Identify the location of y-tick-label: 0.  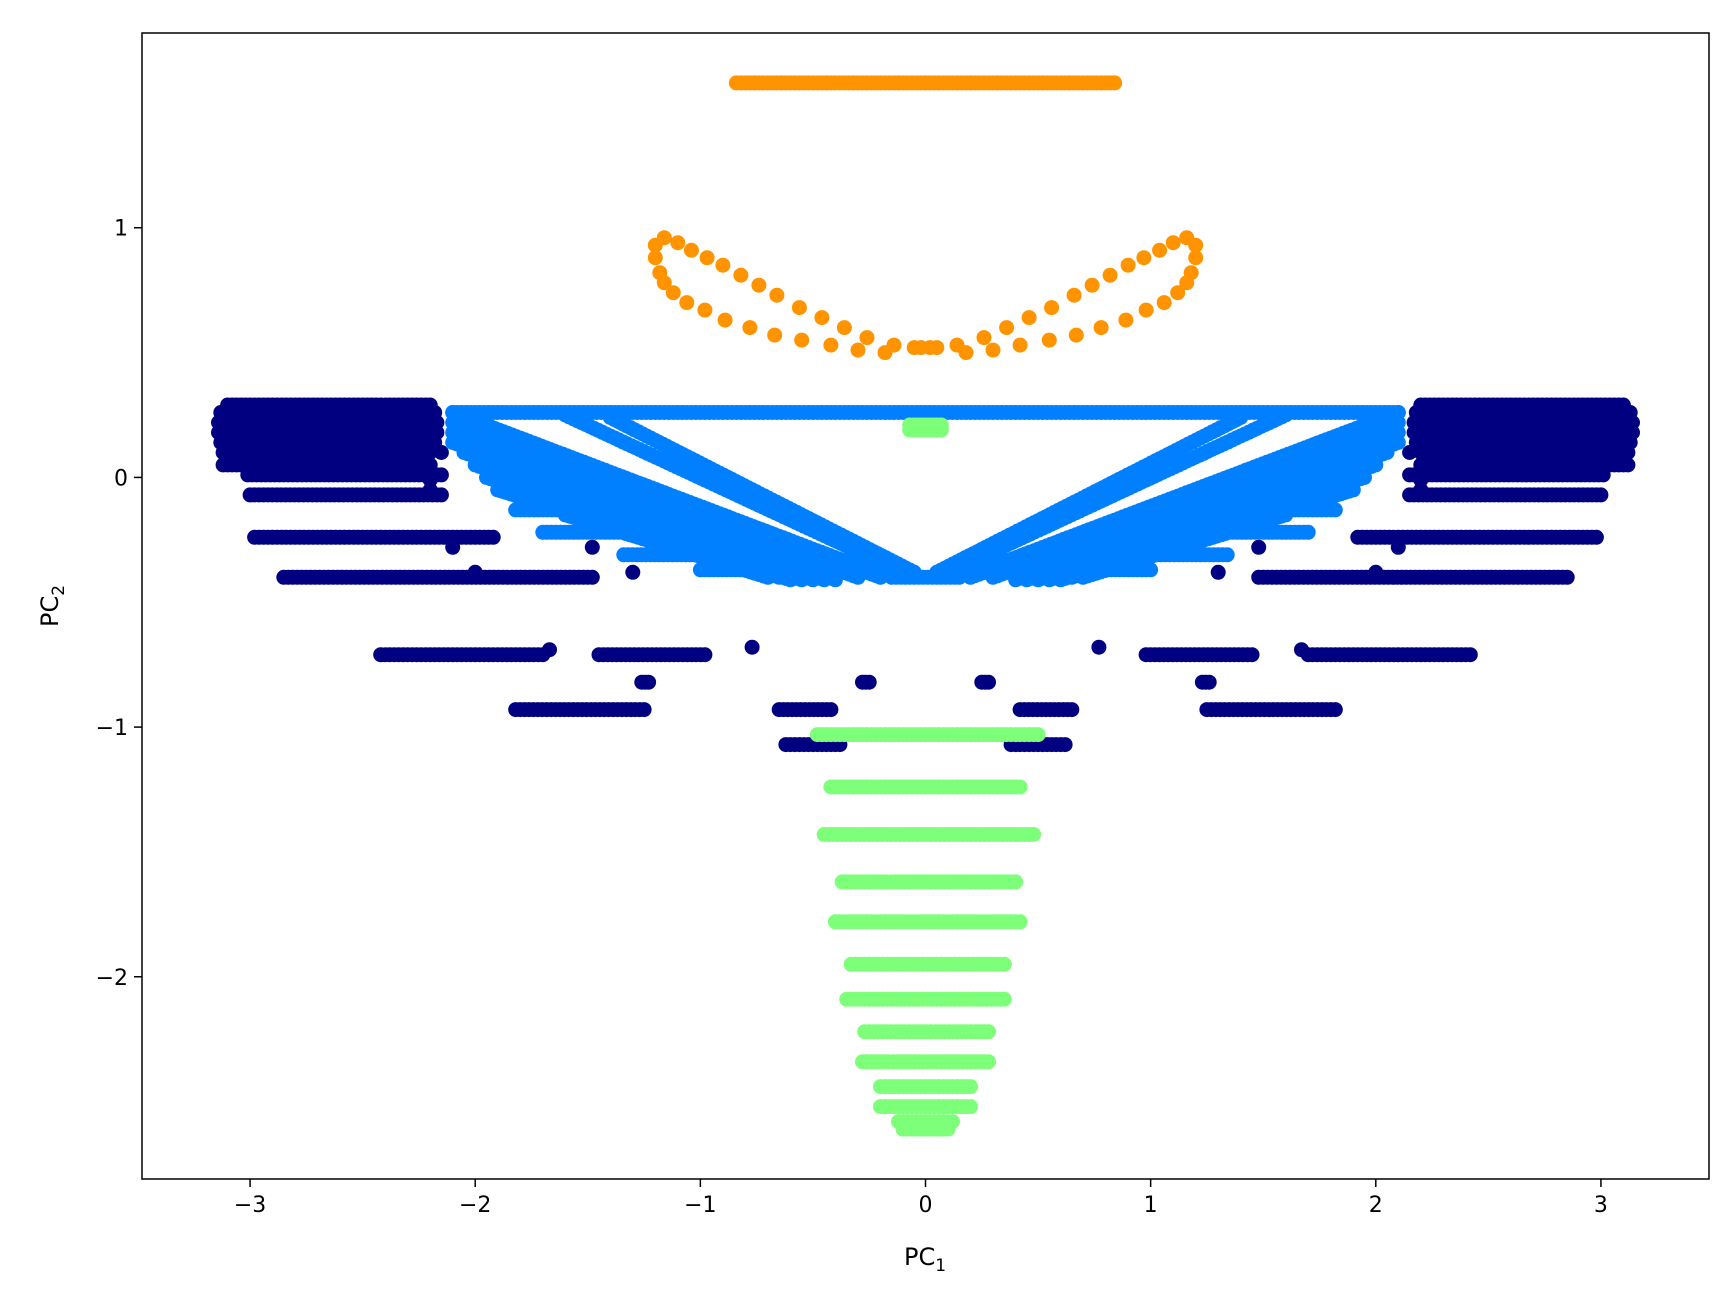
(121, 478).